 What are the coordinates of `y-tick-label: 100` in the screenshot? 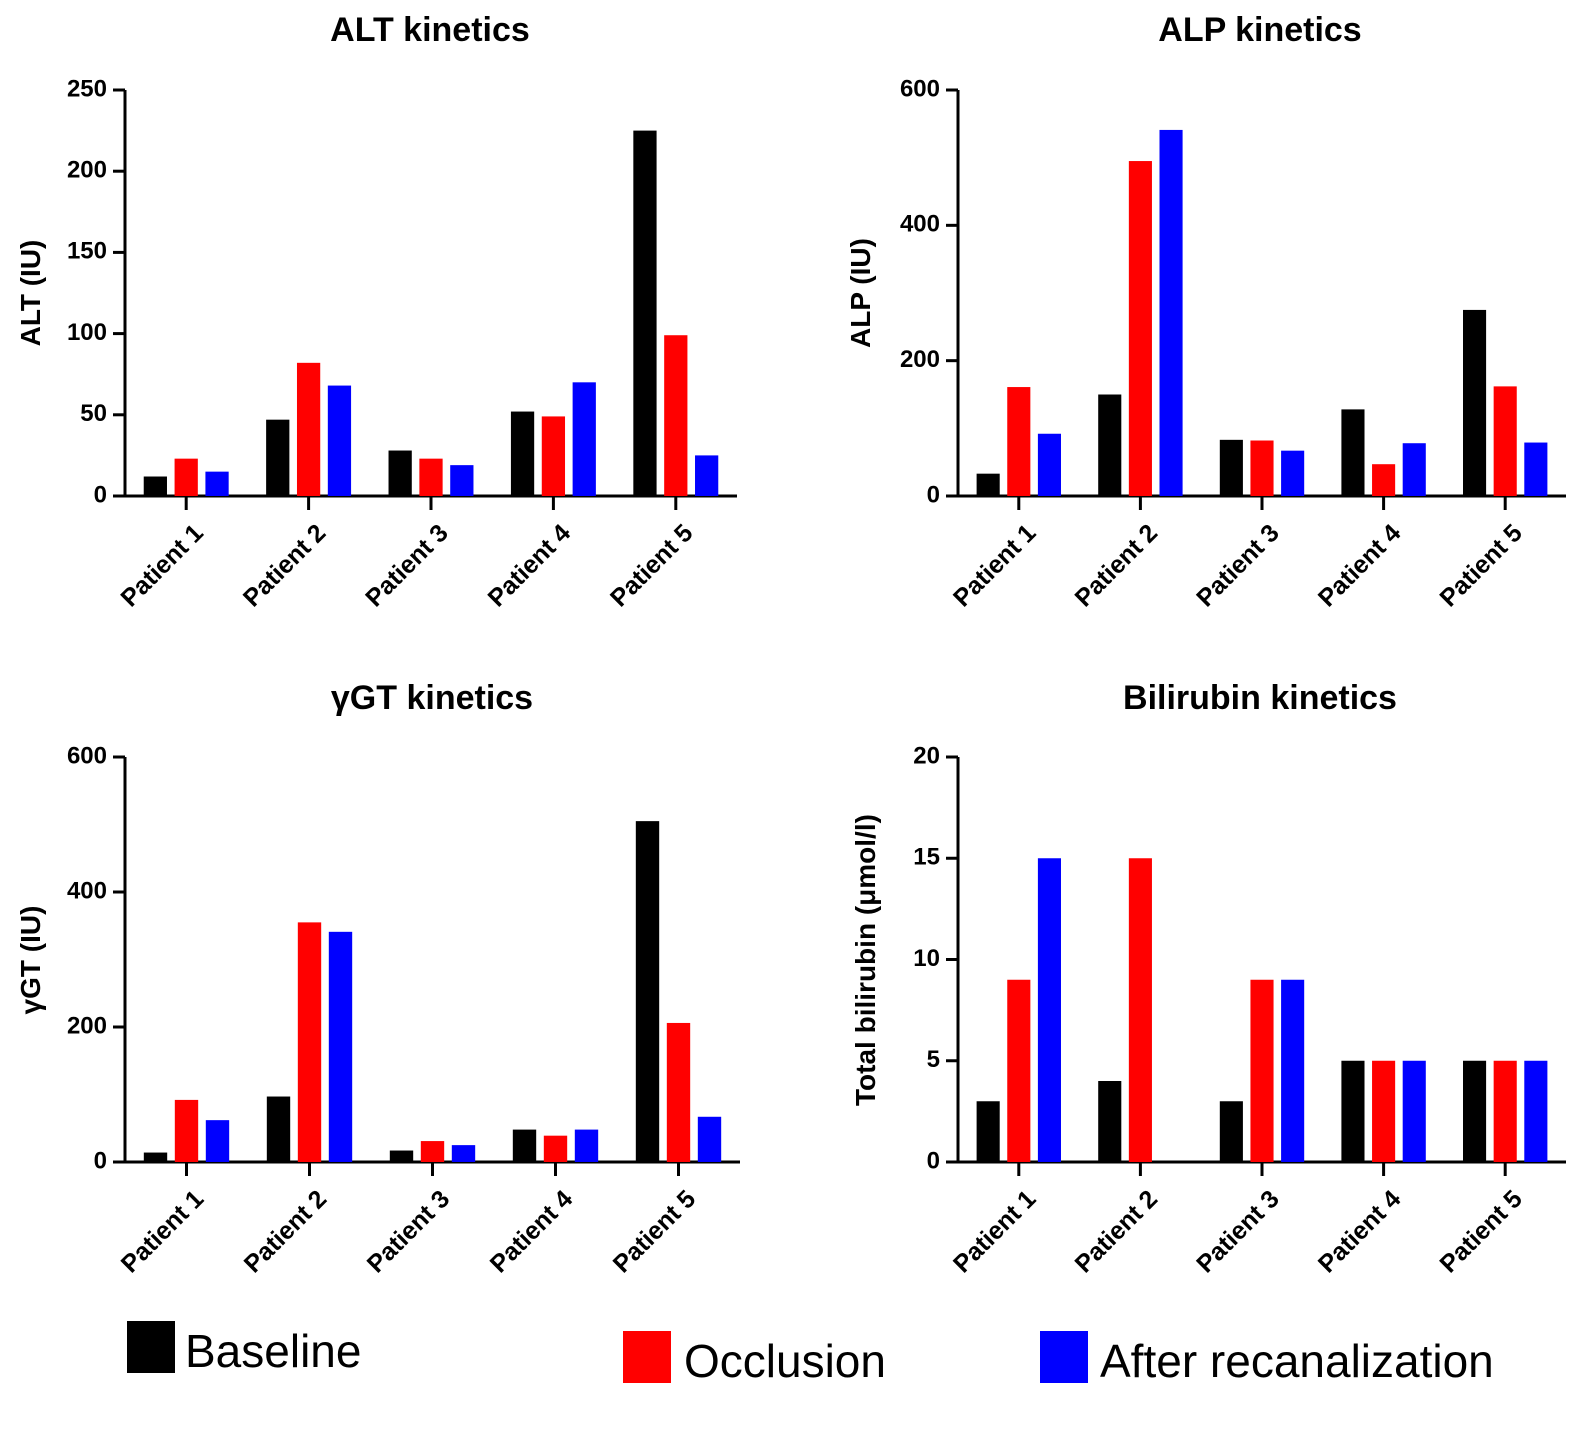 It's located at (87, 332).